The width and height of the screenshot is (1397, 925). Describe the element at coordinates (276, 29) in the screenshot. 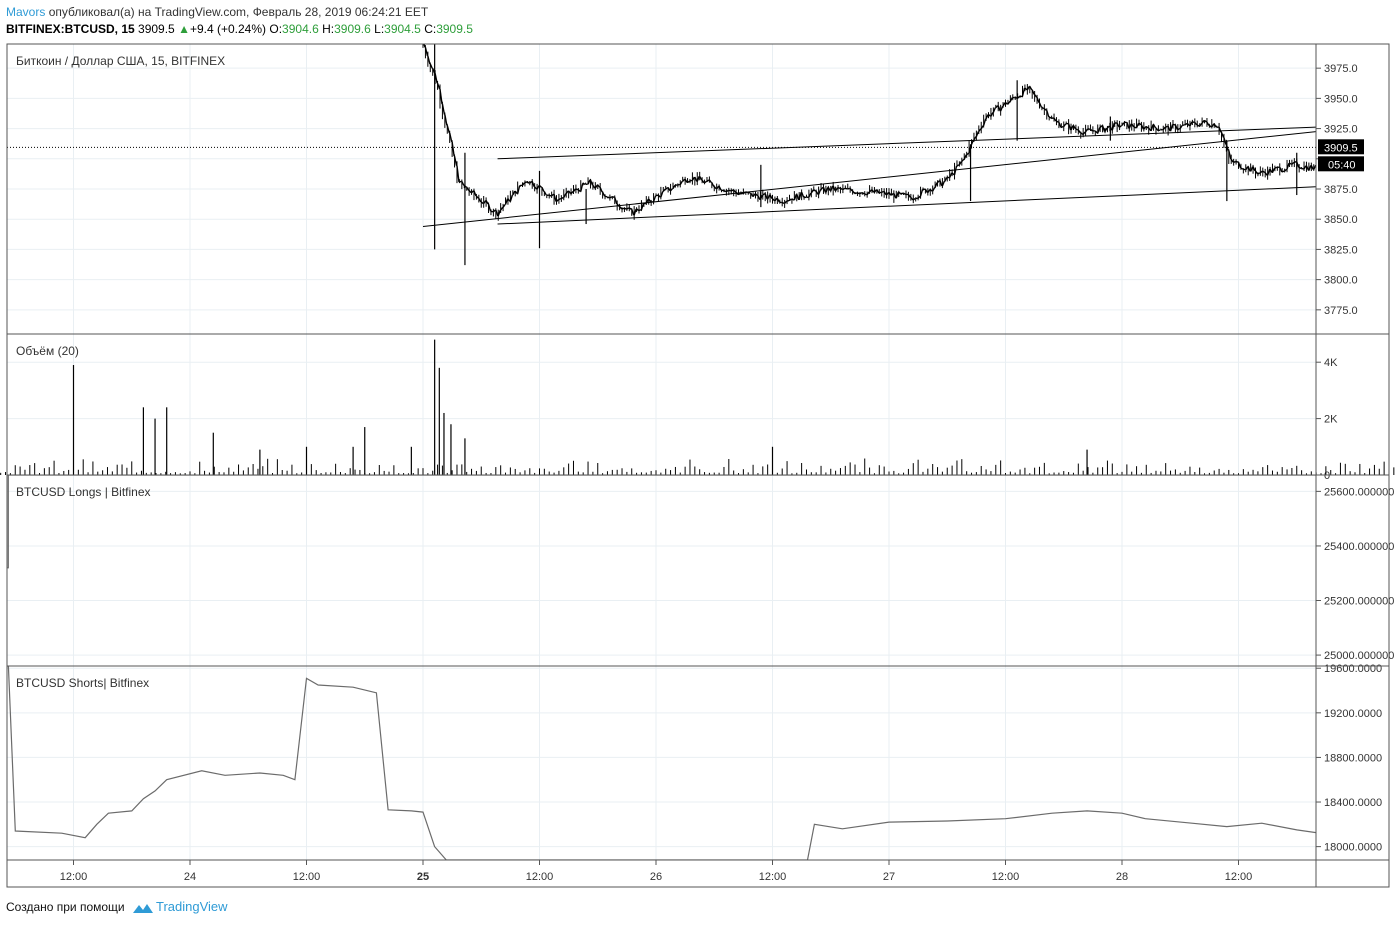

I see `open-label: O:` at that location.